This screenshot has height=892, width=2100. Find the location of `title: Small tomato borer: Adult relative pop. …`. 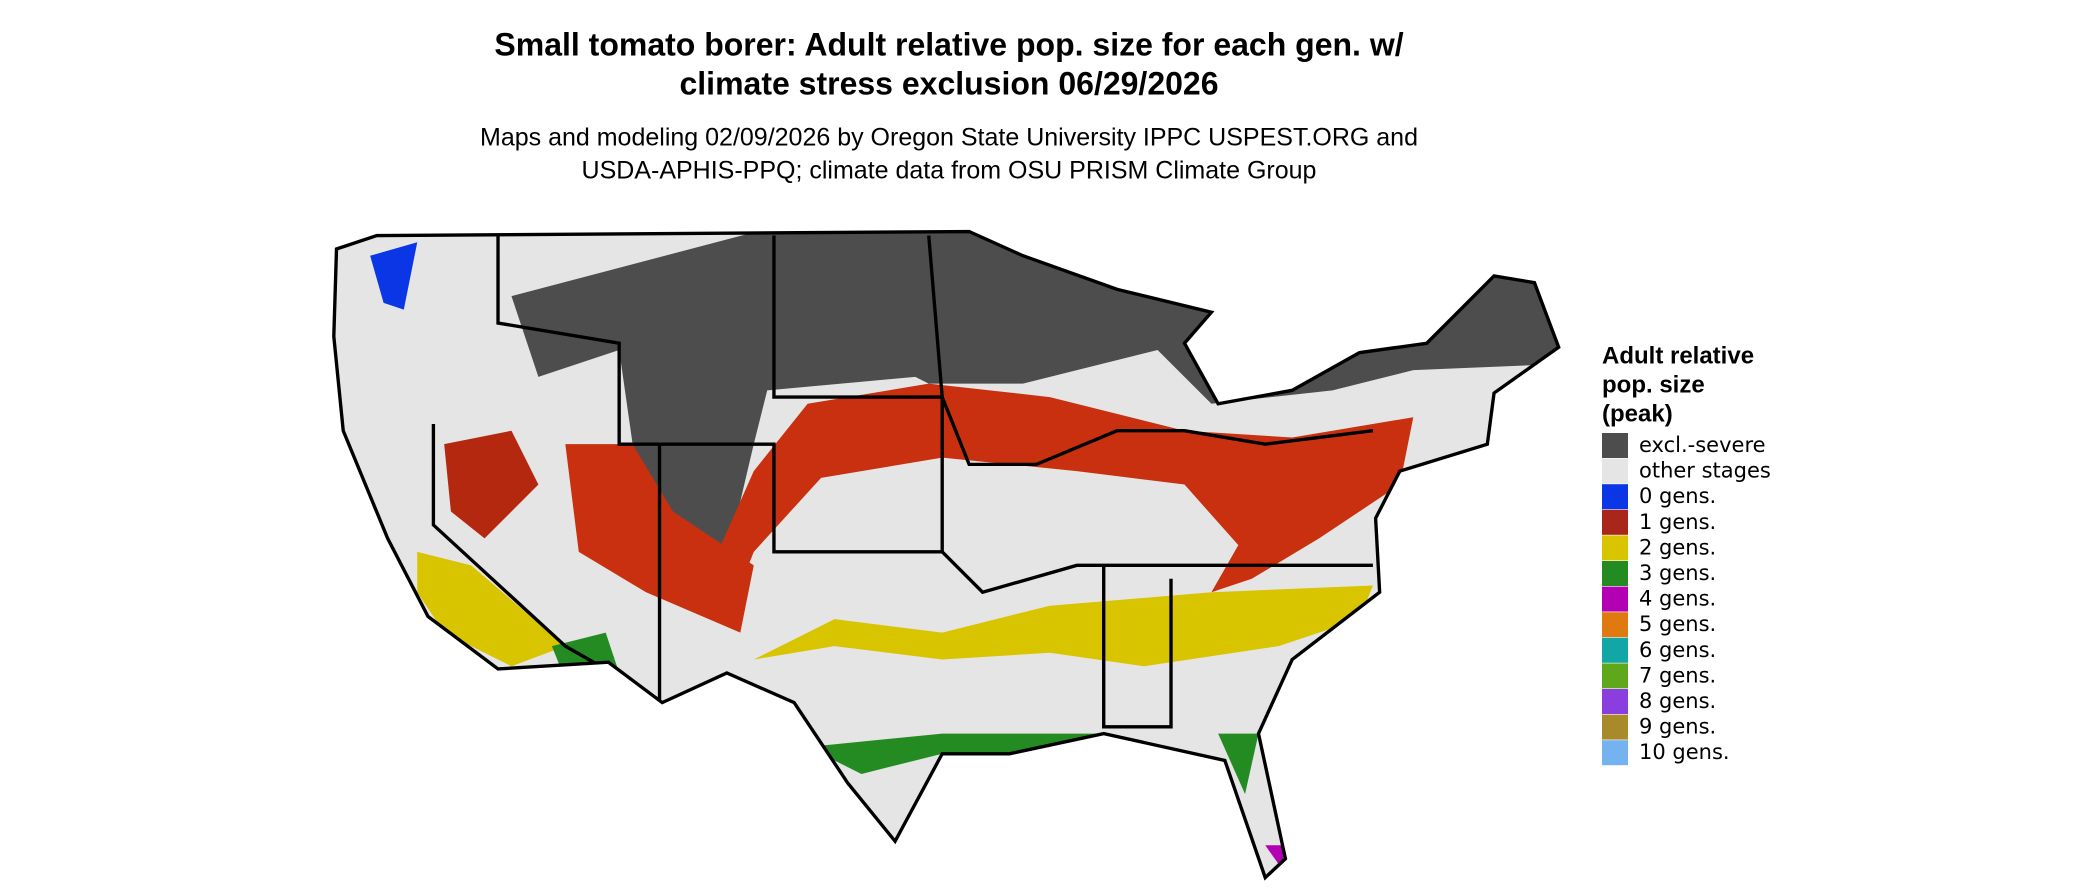

title: Small tomato borer: Adult relative pop. … is located at coordinates (948, 44).